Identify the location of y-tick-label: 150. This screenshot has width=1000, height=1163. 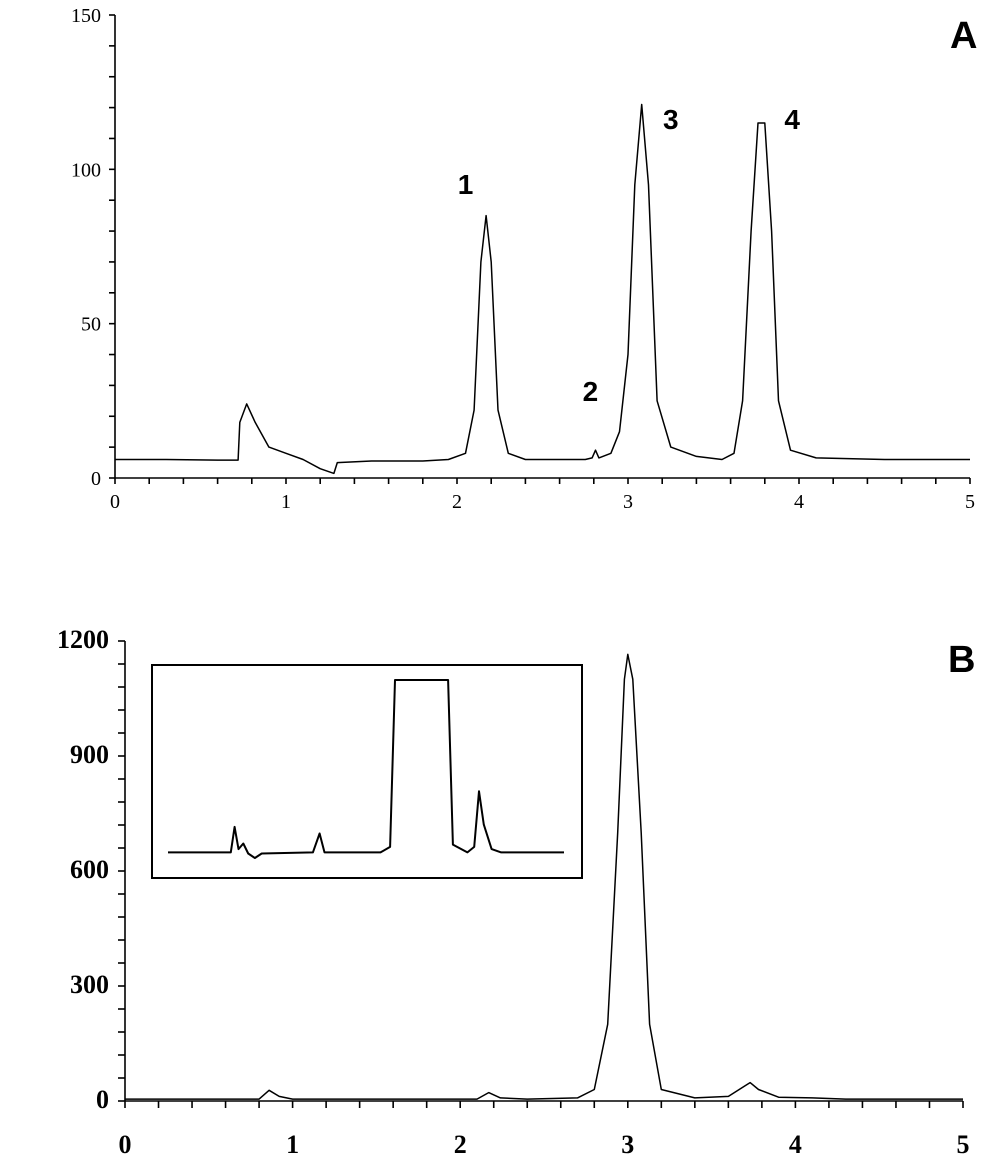
(86, 16).